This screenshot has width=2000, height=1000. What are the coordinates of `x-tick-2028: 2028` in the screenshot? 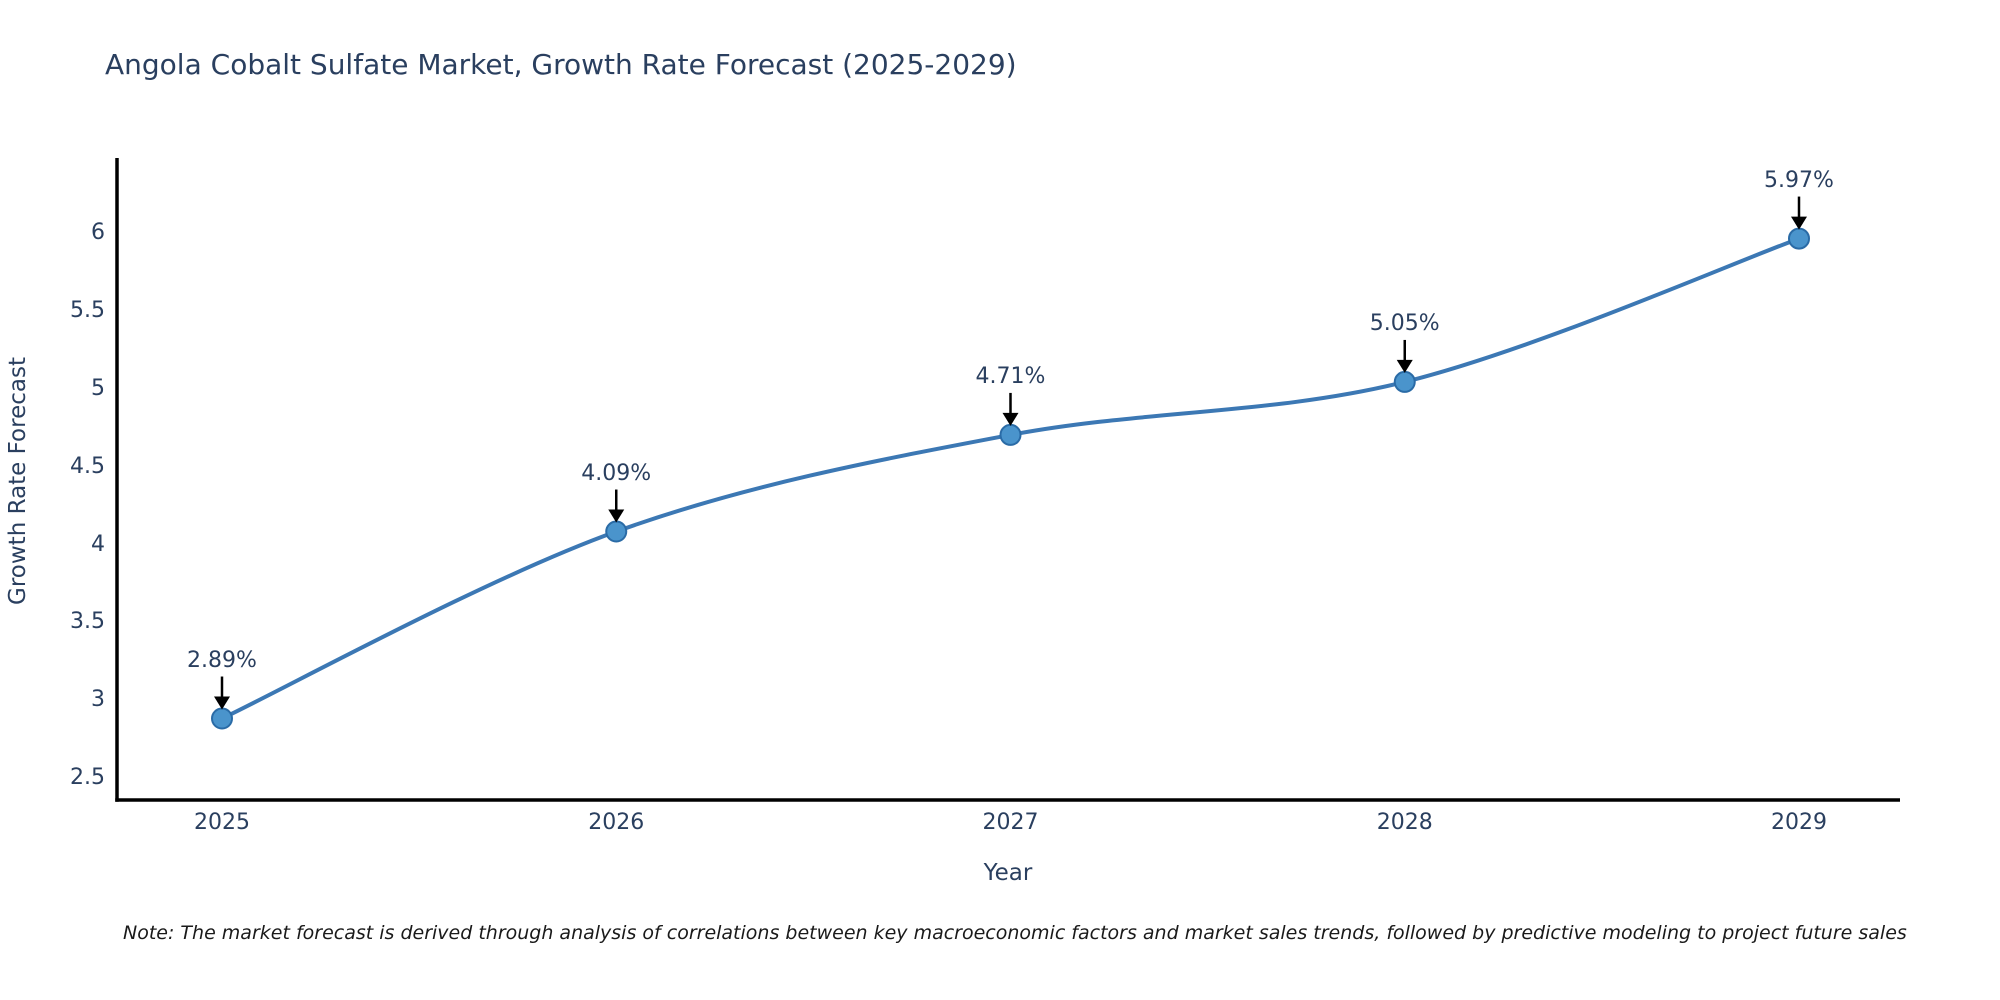 It's located at (1404, 822).